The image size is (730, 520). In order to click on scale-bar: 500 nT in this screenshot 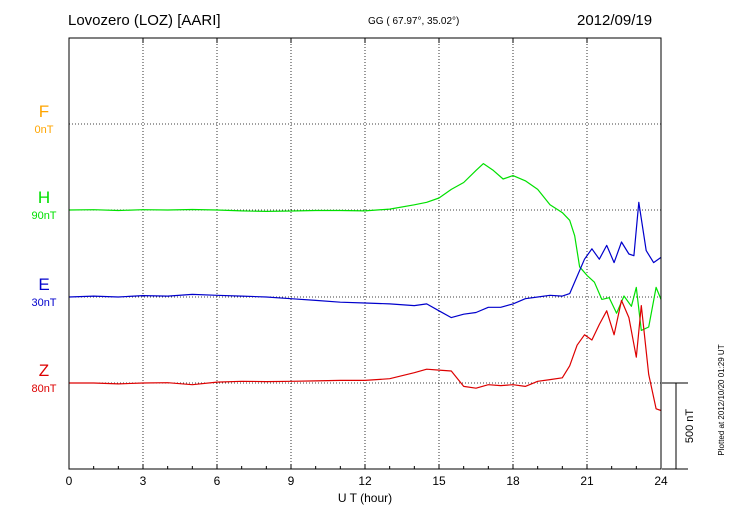, I will do `click(679, 426)`.